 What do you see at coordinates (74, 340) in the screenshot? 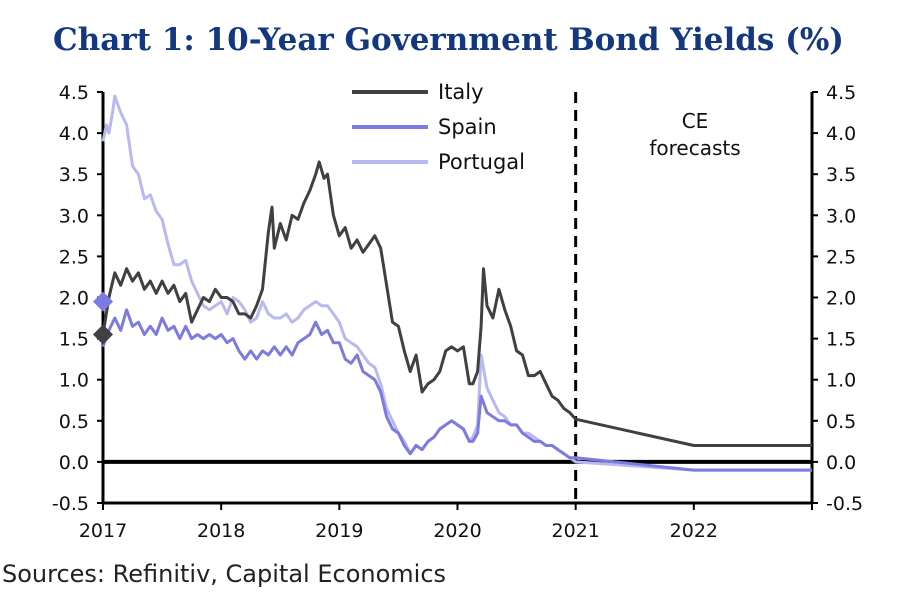
I see `y-tick-label-left: 1.5` at bounding box center [74, 340].